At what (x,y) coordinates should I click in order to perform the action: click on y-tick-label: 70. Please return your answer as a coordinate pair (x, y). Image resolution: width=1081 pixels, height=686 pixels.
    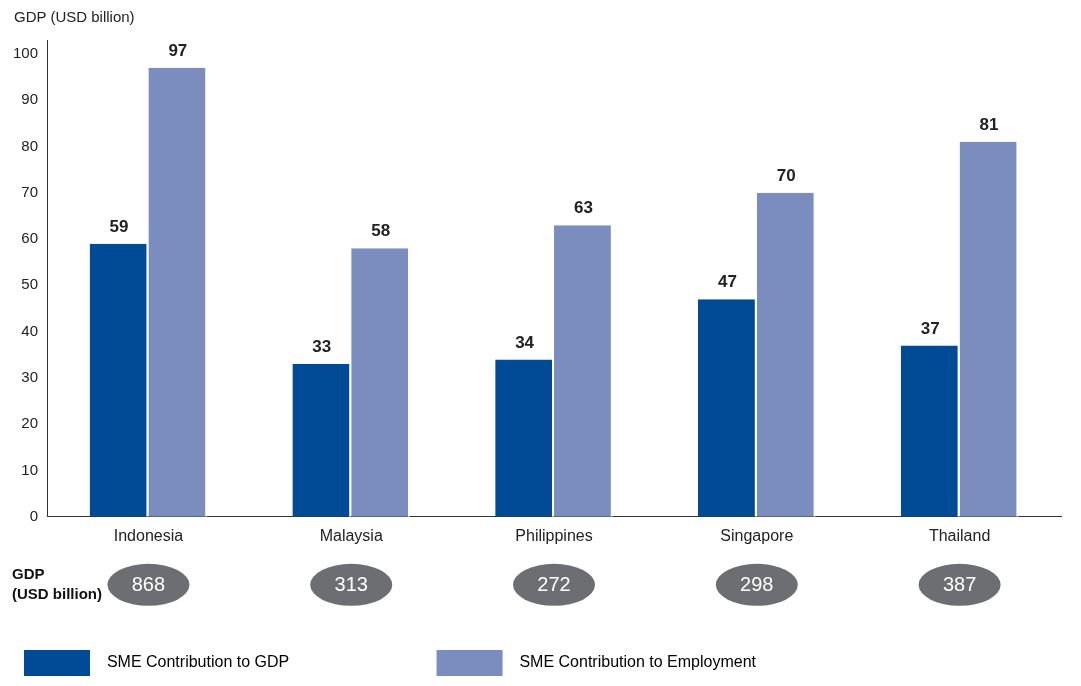
    Looking at the image, I should click on (30, 191).